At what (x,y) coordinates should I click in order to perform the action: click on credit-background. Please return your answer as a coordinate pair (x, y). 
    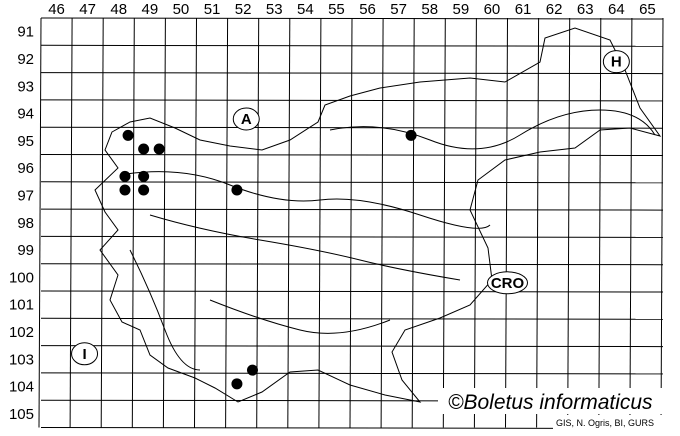
    Looking at the image, I should click on (613, 422).